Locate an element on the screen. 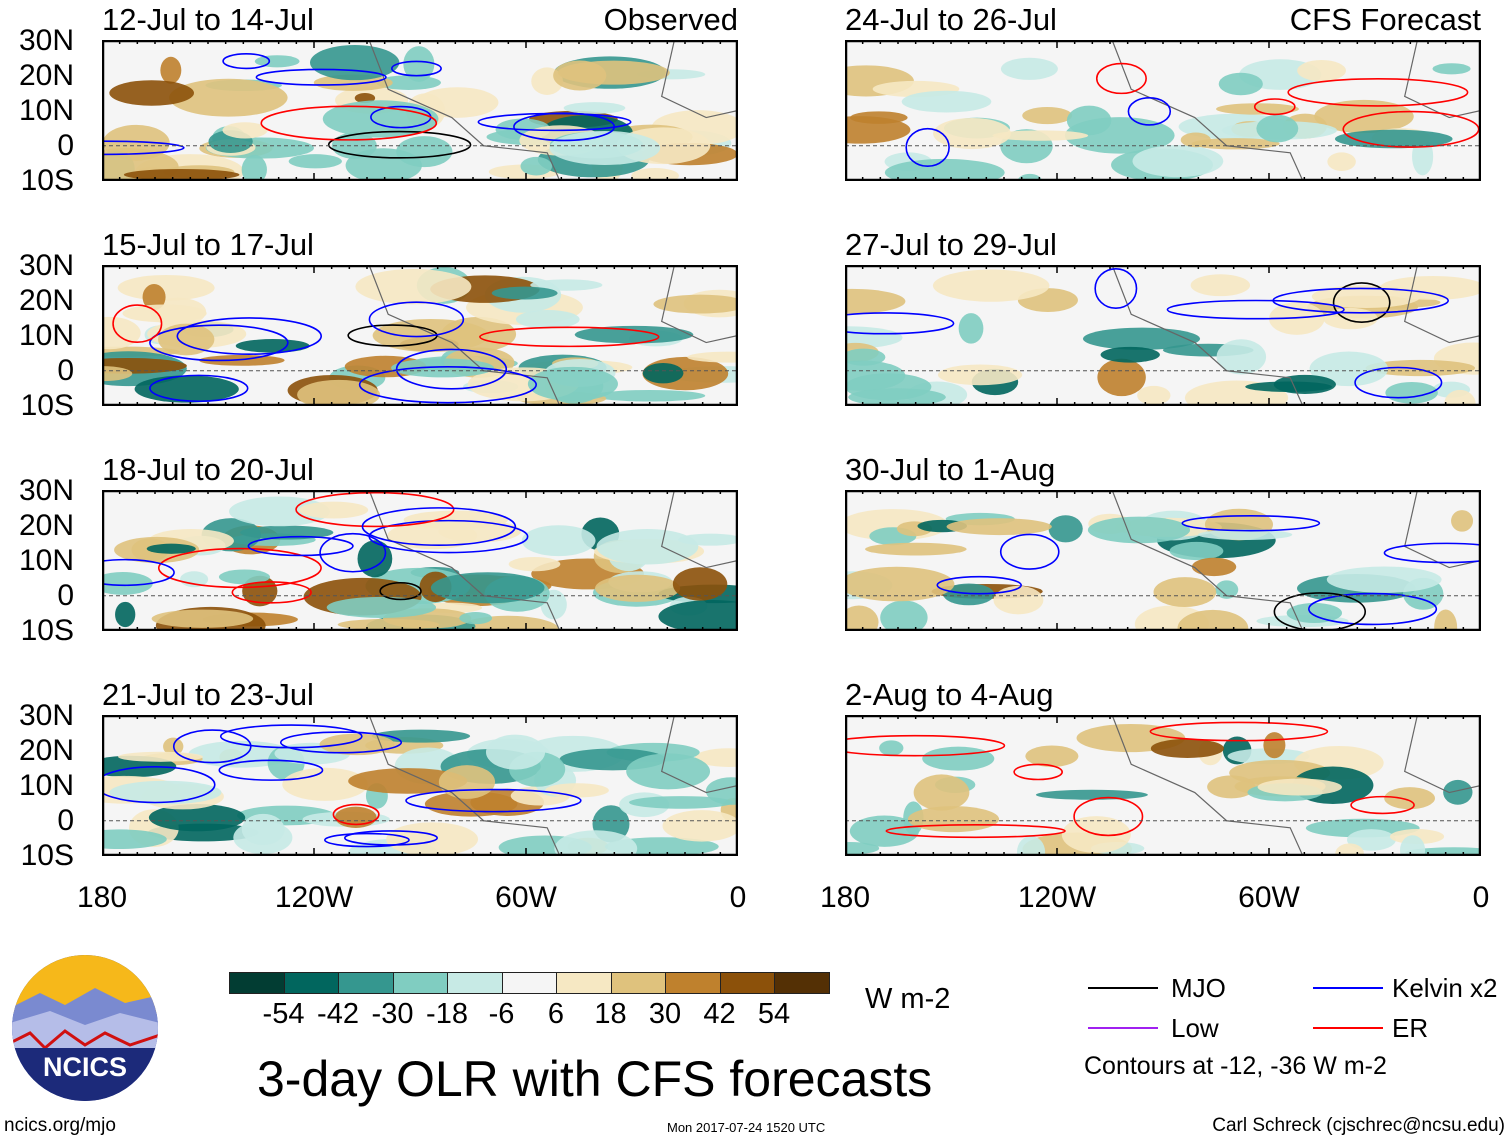  legend-note: Contours at -12, -36 W m-2 is located at coordinates (1235, 1066).